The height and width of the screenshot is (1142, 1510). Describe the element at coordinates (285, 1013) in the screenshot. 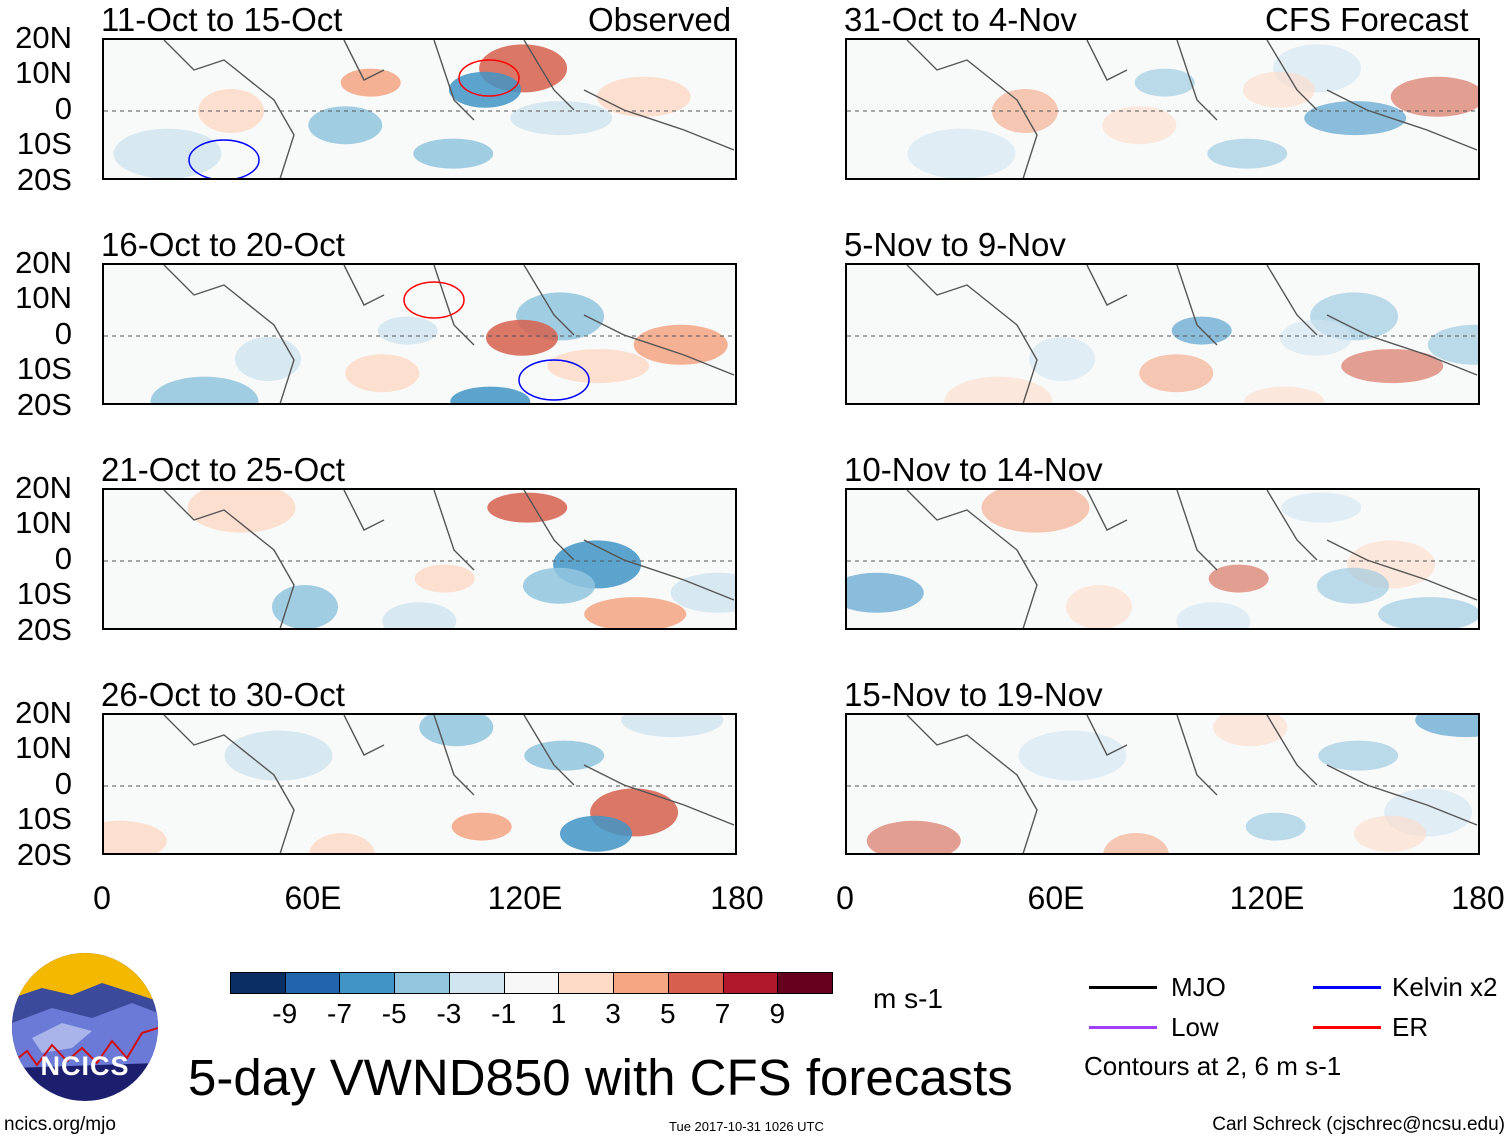

I see `colorbar-label: -9` at that location.